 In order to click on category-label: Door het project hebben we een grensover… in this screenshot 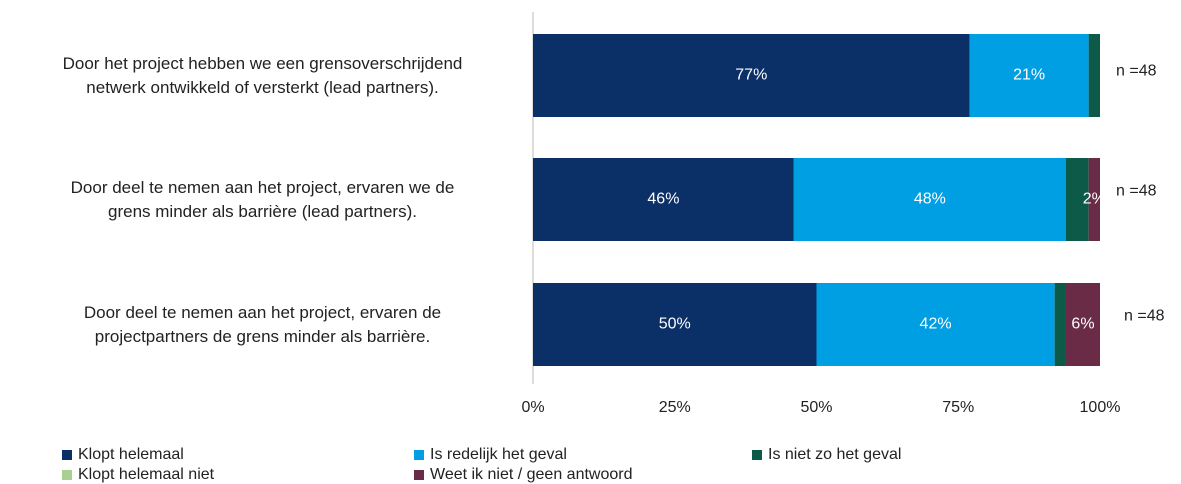, I will do `click(262, 75)`.